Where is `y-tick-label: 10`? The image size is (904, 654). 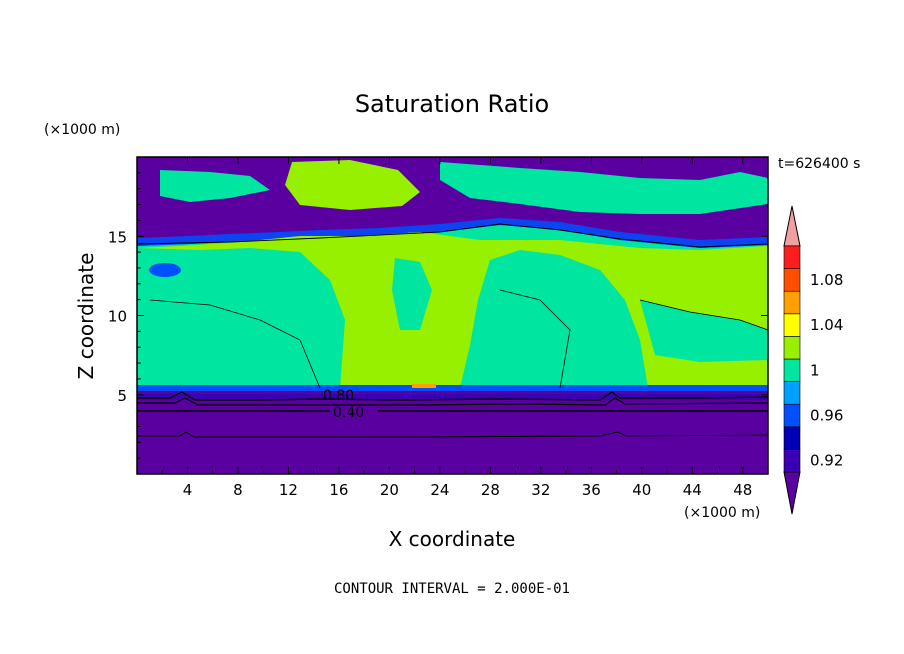 y-tick-label: 10 is located at coordinates (117, 317).